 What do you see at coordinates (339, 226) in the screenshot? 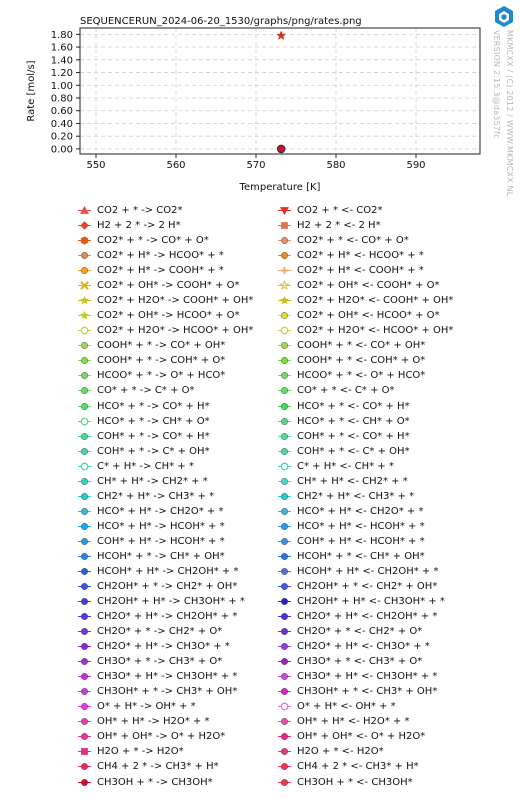
I see `legend-label: H2 + 2 * <- 2 H*` at bounding box center [339, 226].